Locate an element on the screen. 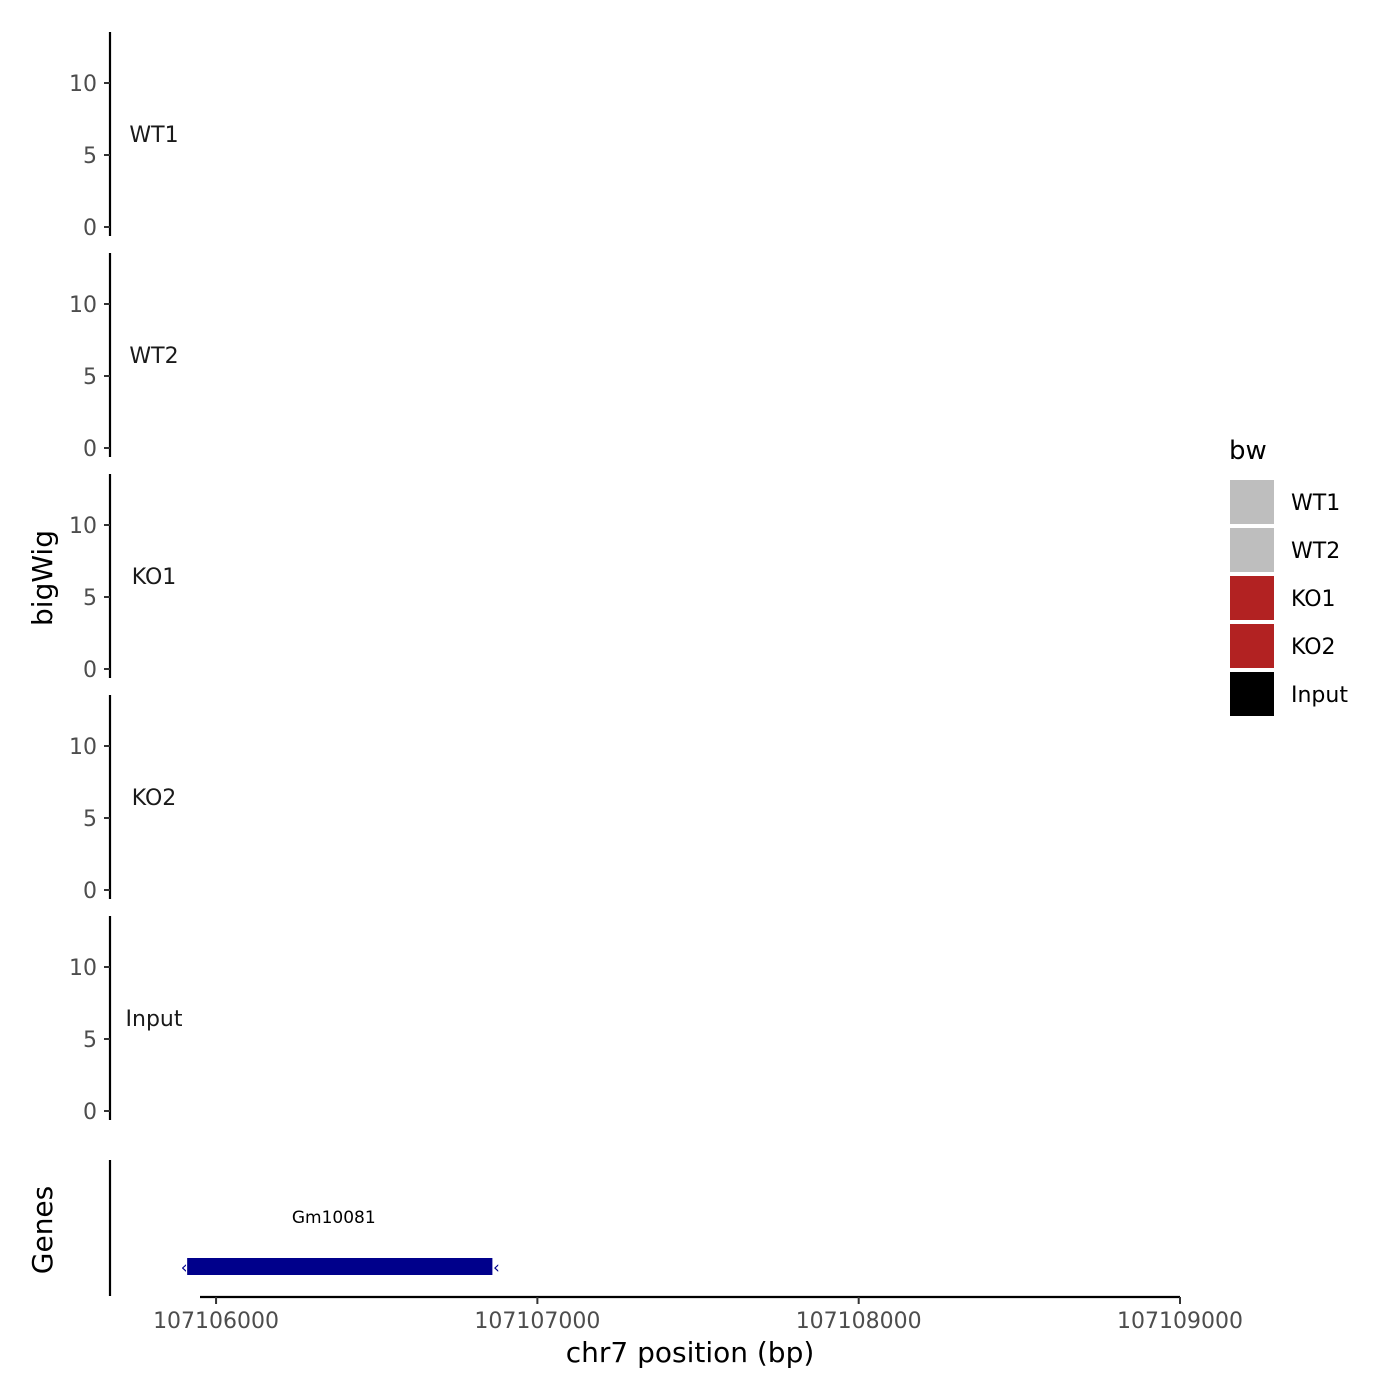 This screenshot has width=1400, height=1400. track-label: KO1 is located at coordinates (154, 577).